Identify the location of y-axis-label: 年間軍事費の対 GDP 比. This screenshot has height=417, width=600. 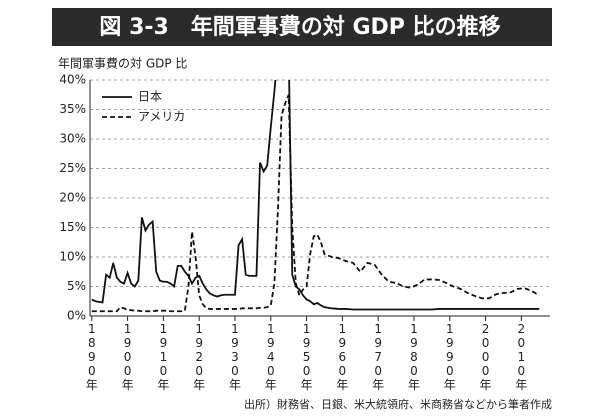
(122, 63).